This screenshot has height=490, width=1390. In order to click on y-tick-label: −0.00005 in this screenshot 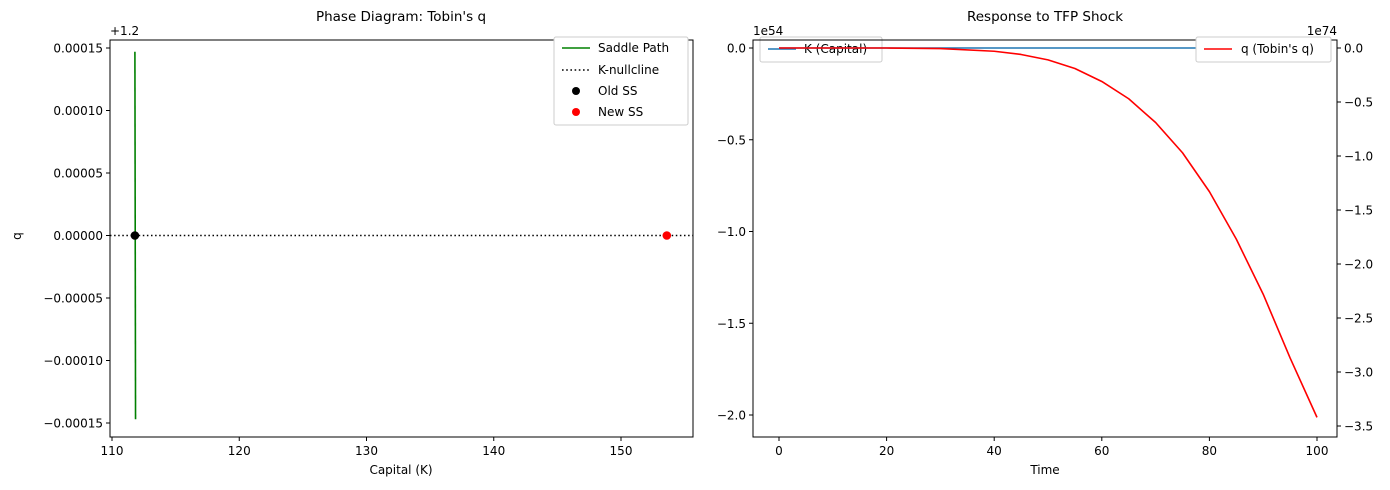, I will do `click(73, 299)`.